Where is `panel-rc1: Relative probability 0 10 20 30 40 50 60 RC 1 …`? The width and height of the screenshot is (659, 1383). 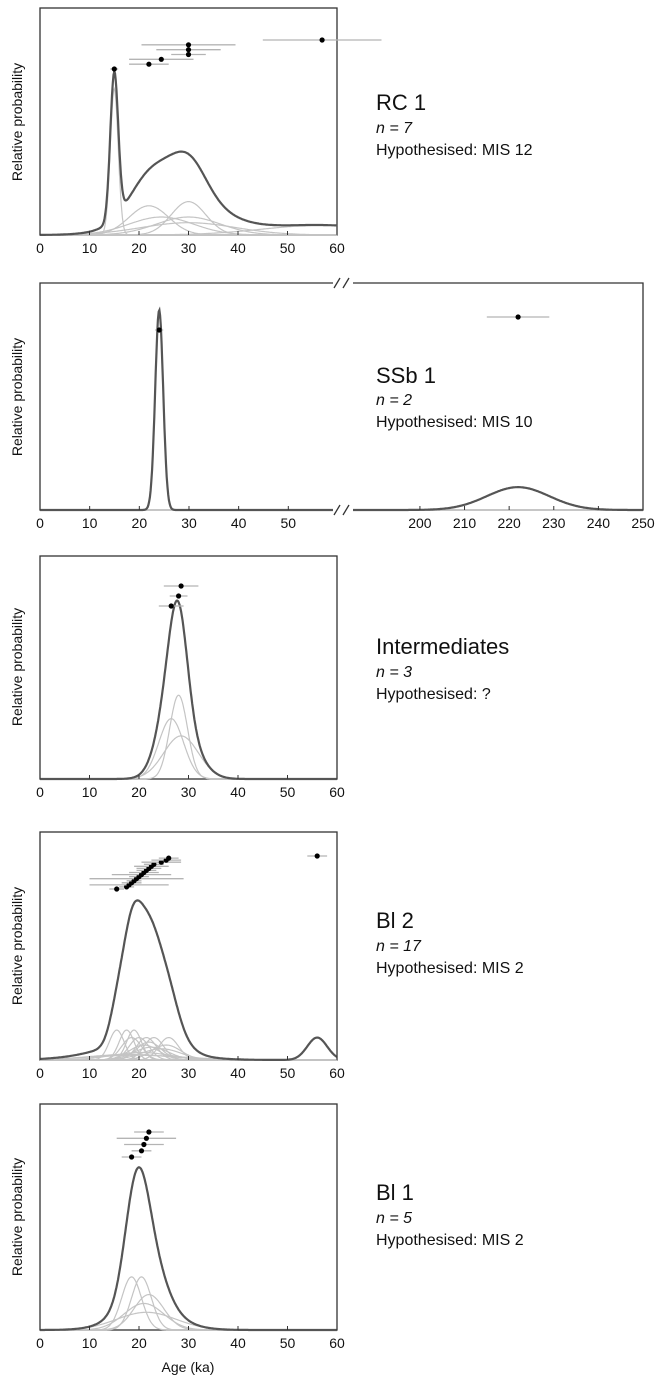
panel-rc1: Relative probability 0 10 20 30 40 50 60 RC 1 … is located at coordinates (271, 131).